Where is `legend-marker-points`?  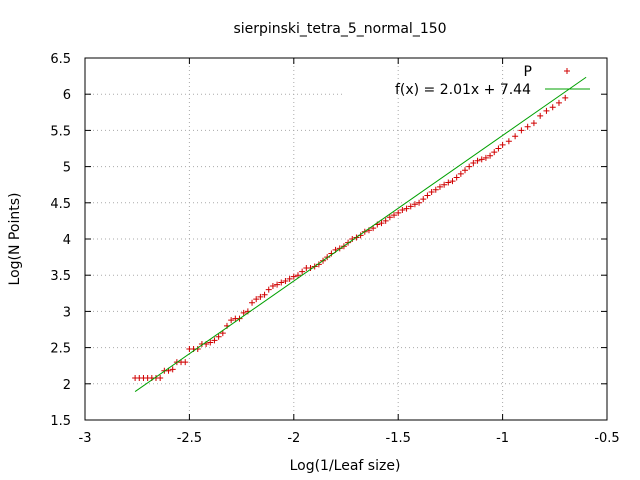 legend-marker-points is located at coordinates (567, 71).